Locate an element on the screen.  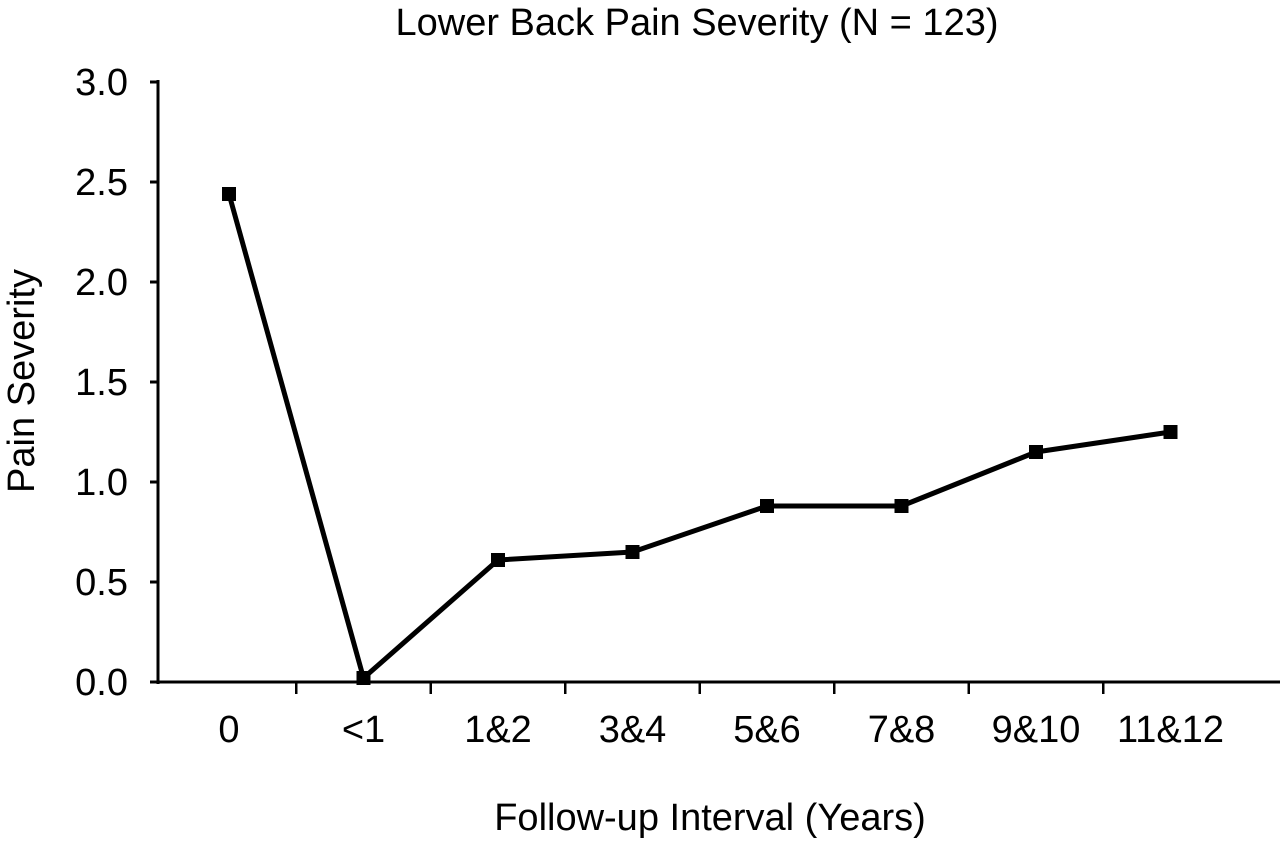
y-tick-label: 1.0 is located at coordinates (101, 483).